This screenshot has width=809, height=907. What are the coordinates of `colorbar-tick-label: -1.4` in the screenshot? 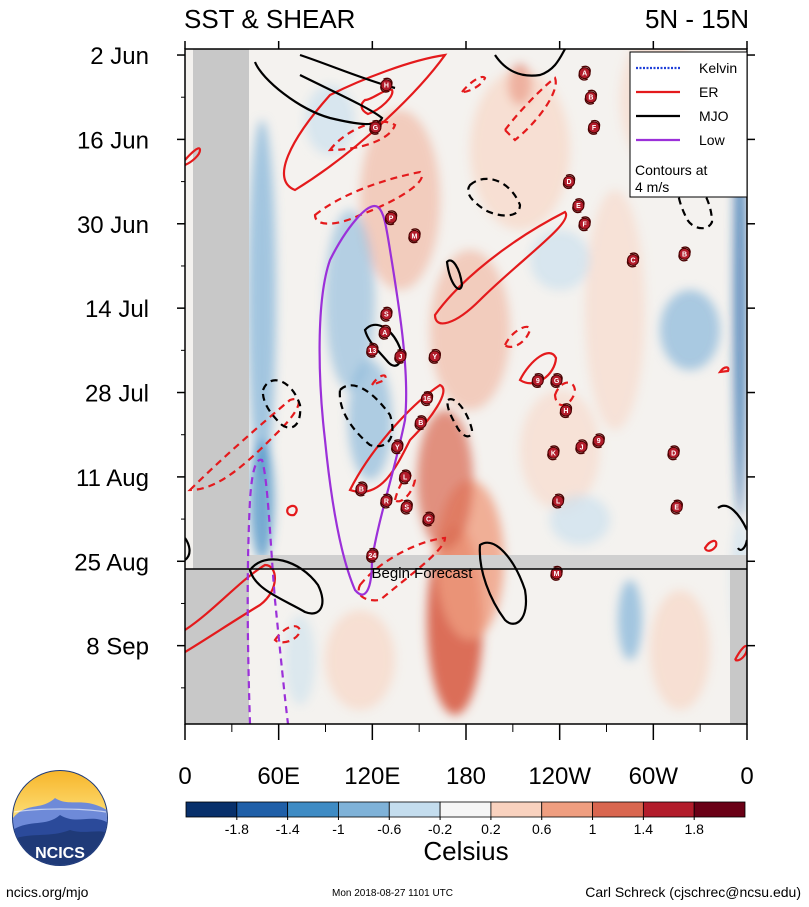 It's located at (288, 829).